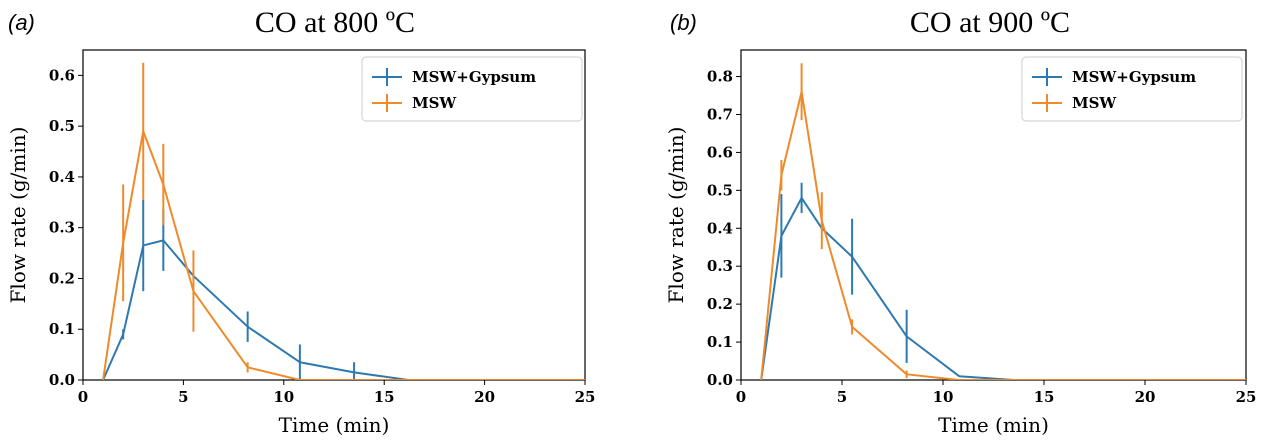  What do you see at coordinates (720, 77) in the screenshot?
I see `y-tick-label: 0.8` at bounding box center [720, 77].